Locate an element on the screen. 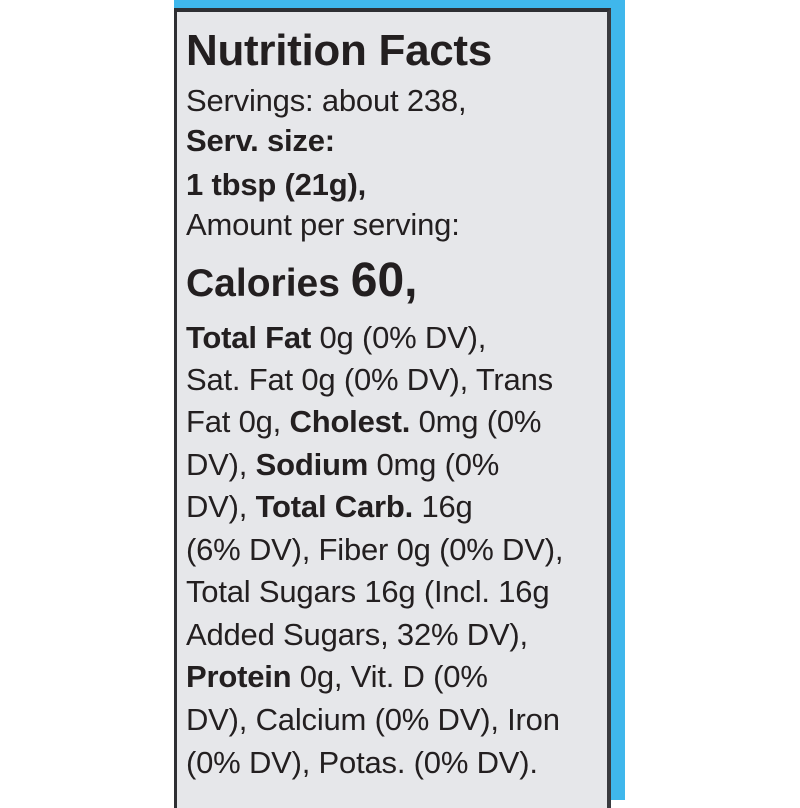 The height and width of the screenshot is (808, 800). nutrient-value: 16g is located at coordinates (443, 506).